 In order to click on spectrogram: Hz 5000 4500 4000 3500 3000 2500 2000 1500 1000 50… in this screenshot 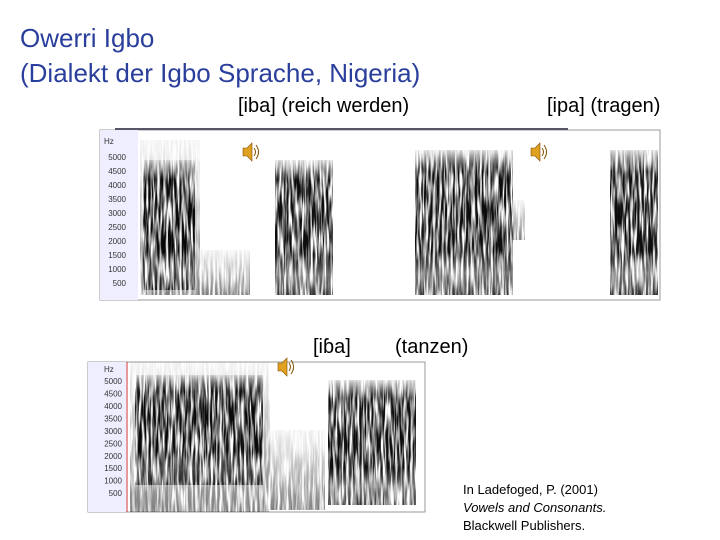, I will do `click(256, 435)`.